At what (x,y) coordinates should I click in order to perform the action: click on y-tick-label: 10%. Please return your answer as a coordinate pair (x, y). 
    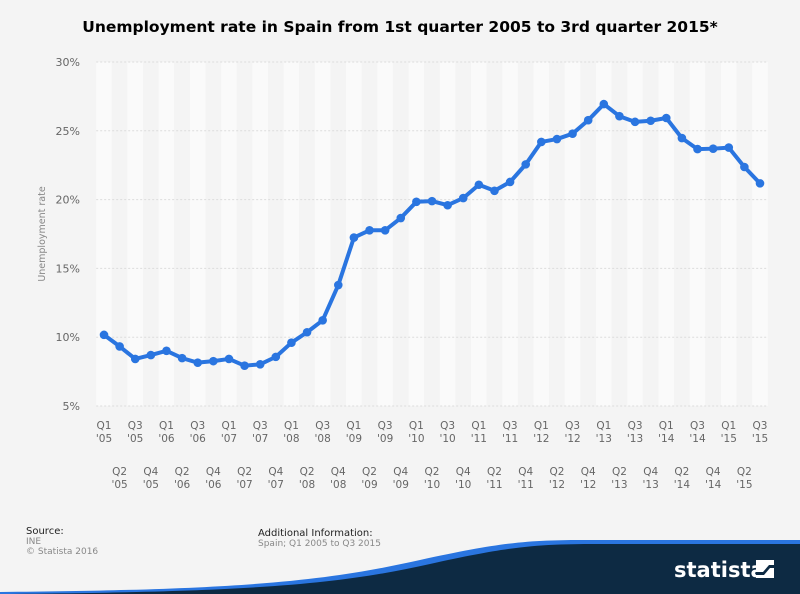
    Looking at the image, I should click on (68, 337).